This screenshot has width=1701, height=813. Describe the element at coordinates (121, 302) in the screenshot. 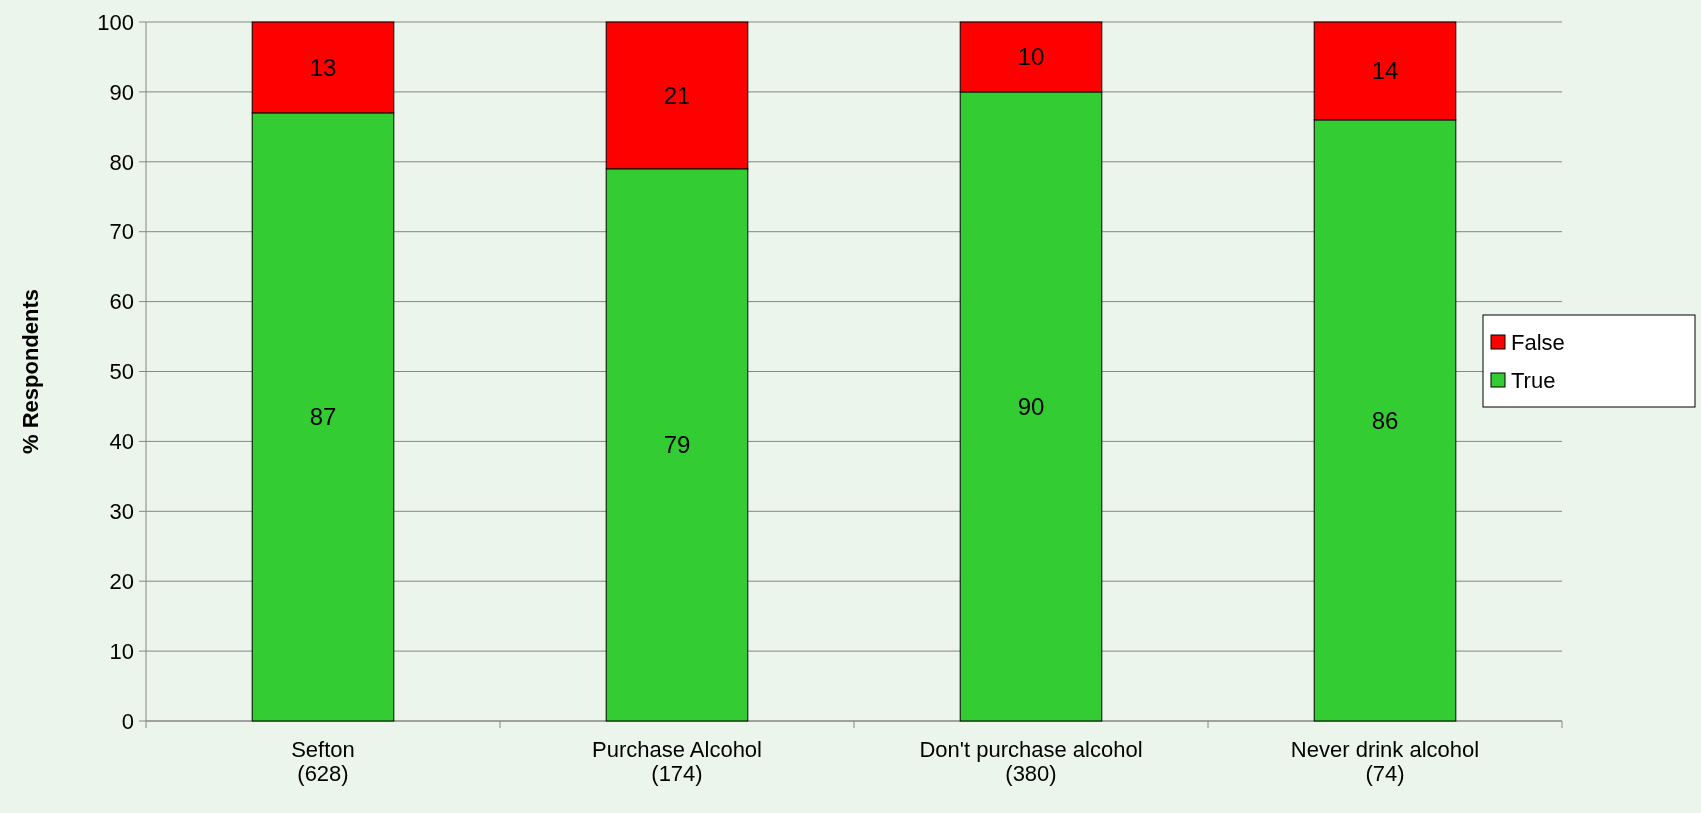

I see `y-tick-label: 60` at that location.